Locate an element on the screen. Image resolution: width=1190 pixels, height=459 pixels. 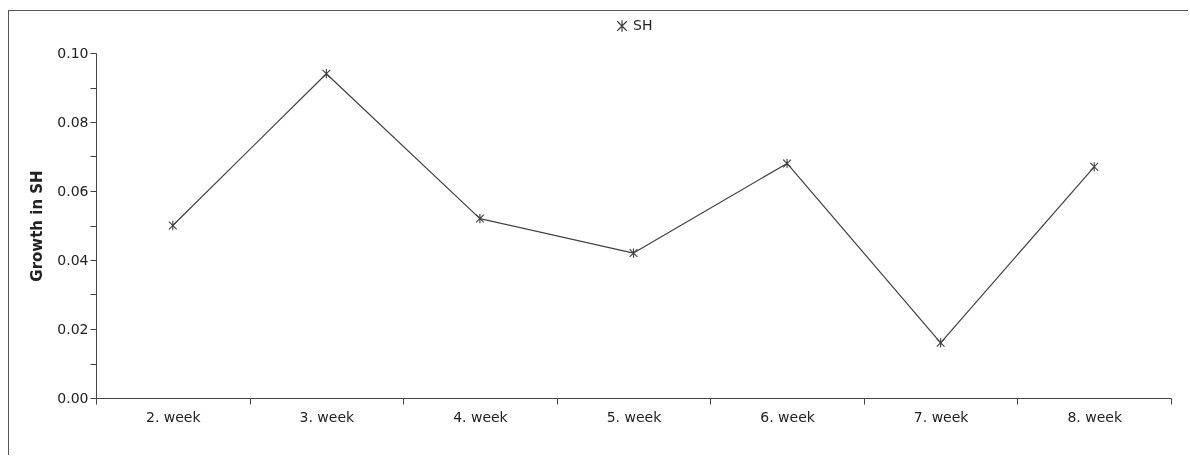
y-axis-title: Growth in SH is located at coordinates (37, 226).